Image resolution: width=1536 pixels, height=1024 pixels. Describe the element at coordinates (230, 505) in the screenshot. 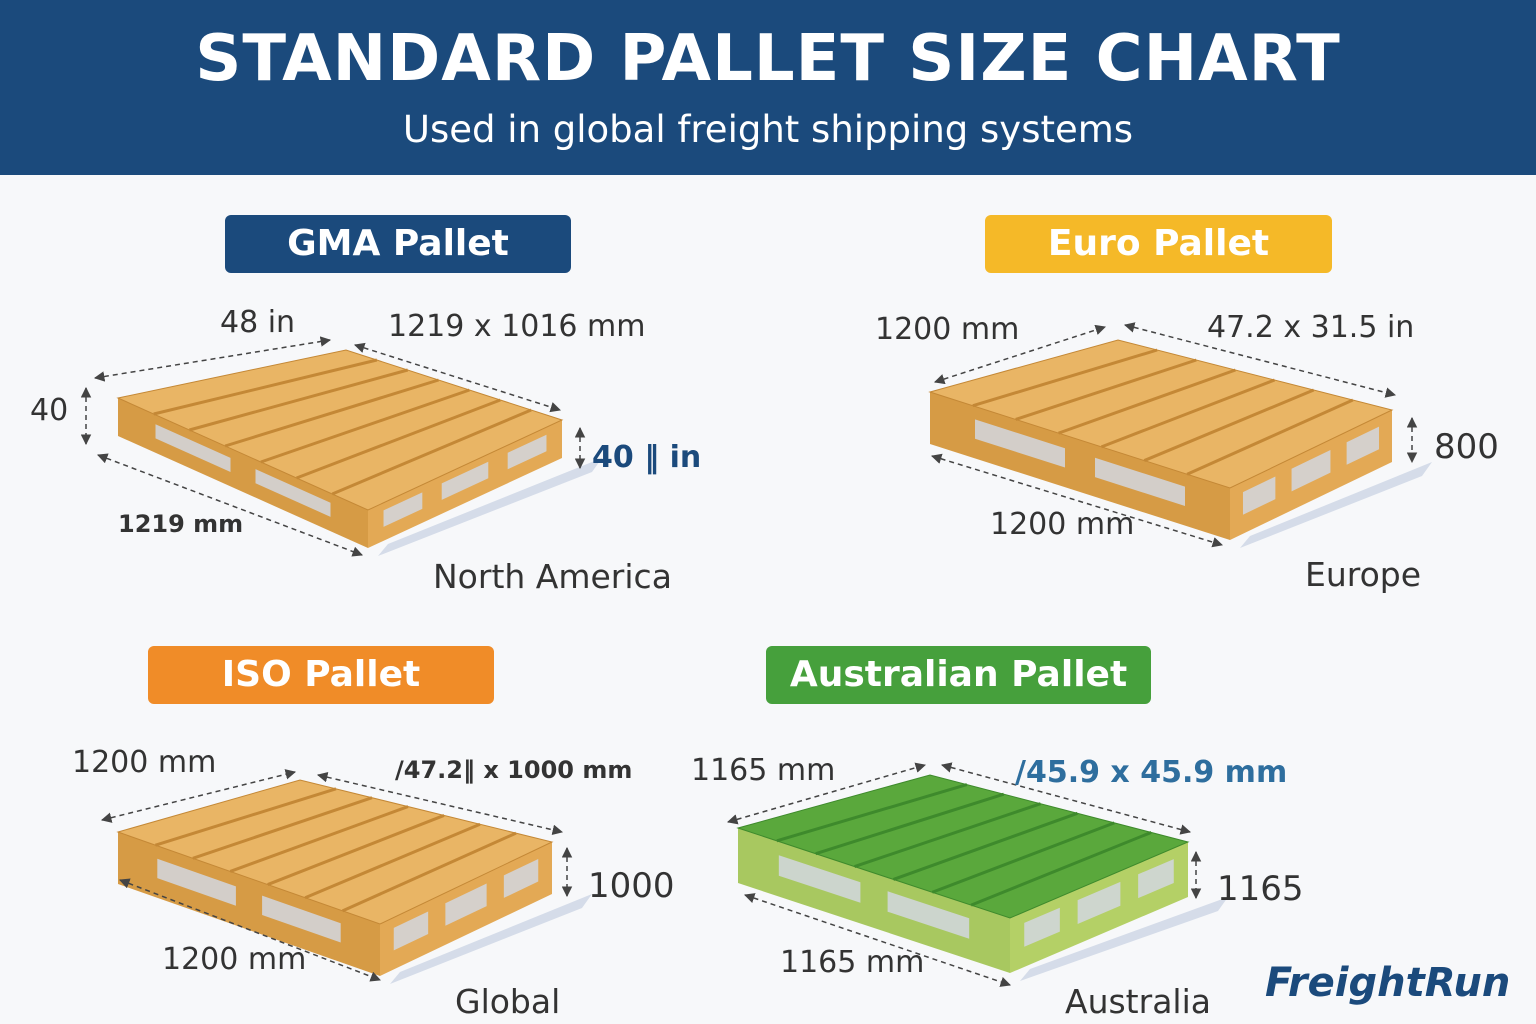

I see `gma-dim-bottom` at that location.